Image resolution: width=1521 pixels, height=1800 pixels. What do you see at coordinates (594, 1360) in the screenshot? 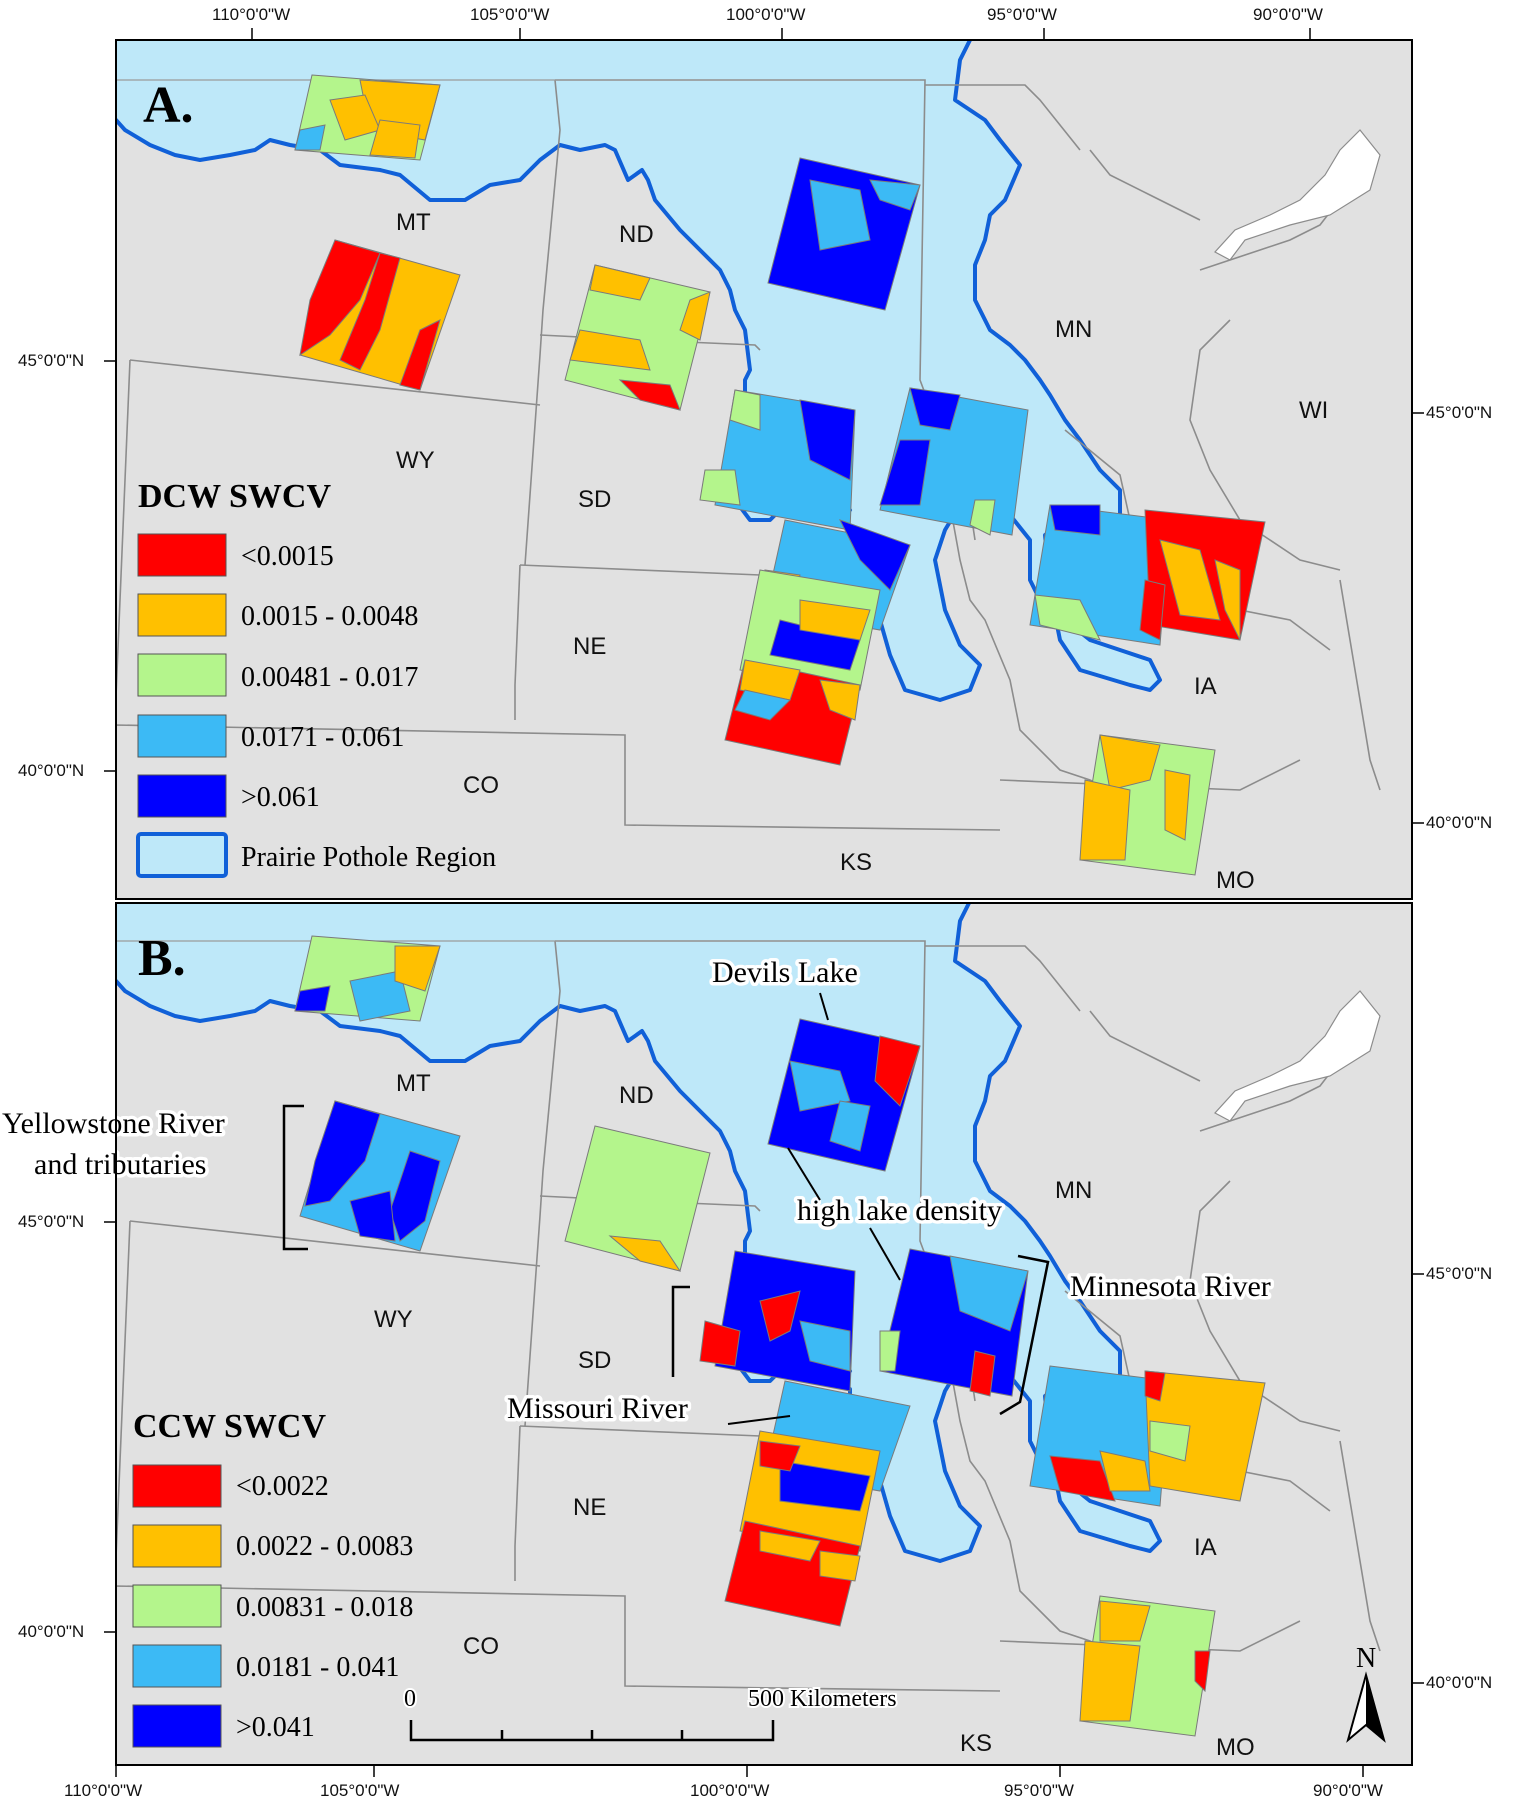
I see `state-sd-b: SD` at bounding box center [594, 1360].